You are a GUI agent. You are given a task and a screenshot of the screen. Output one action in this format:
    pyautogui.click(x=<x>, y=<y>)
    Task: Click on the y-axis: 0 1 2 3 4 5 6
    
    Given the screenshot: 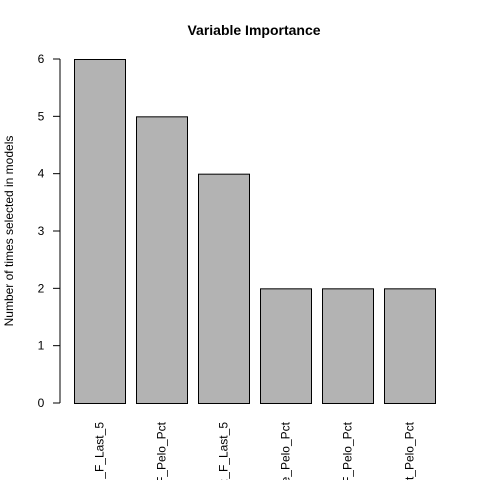 What is the action you would take?
    pyautogui.click(x=49, y=231)
    